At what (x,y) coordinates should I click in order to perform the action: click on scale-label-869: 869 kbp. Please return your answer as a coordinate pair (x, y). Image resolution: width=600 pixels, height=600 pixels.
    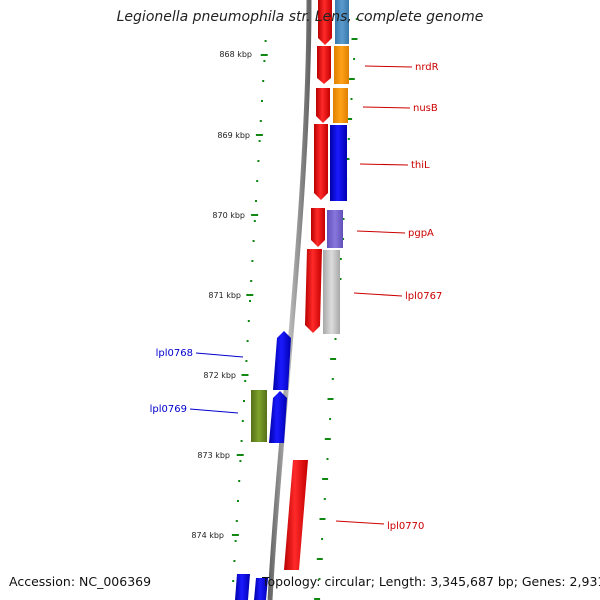
    Looking at the image, I should click on (233, 135).